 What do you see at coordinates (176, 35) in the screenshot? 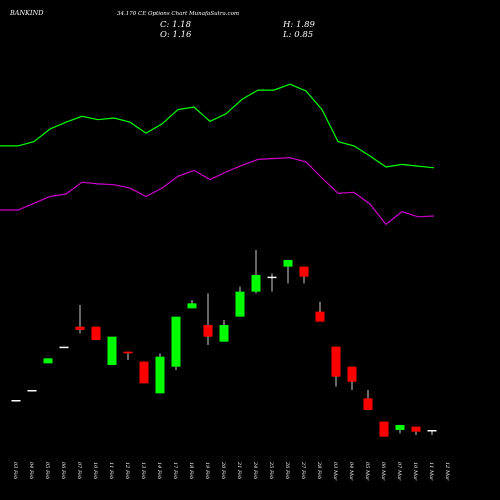
I see `open-value: O: 1.16` at bounding box center [176, 35].